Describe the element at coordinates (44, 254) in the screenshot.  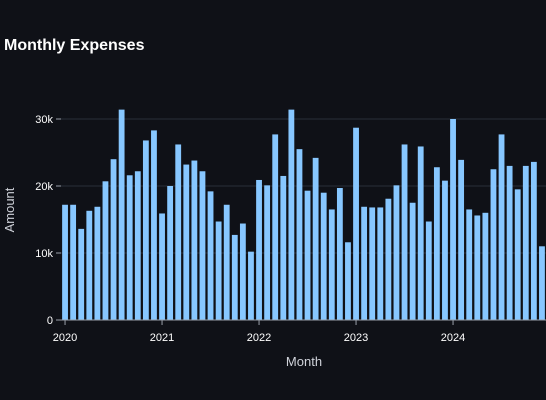
I see `y-tick-label: 10k` at that location.